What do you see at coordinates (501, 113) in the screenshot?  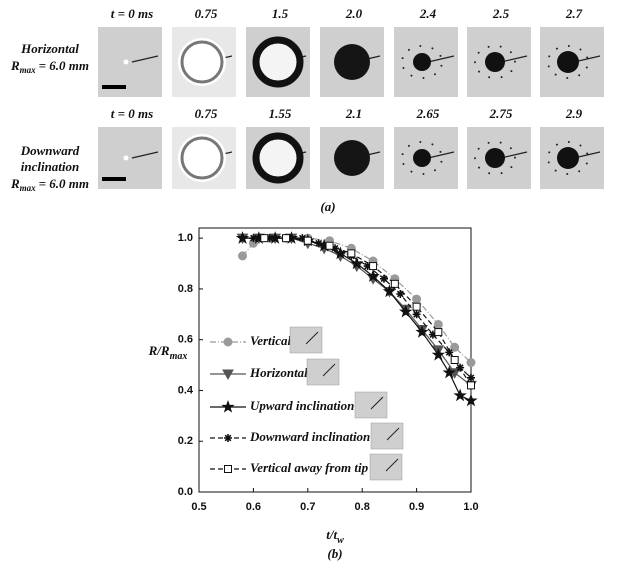 I see `time-label: 2.75` at bounding box center [501, 113].